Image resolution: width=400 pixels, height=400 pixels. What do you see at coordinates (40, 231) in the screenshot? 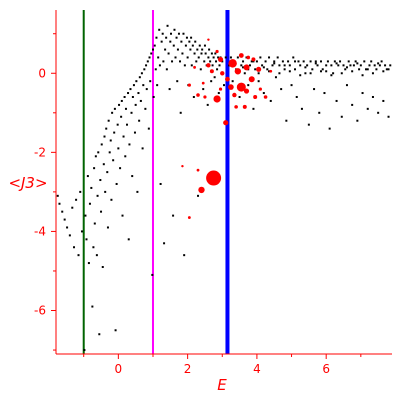
I see `y-tick-label: -4` at bounding box center [40, 231].